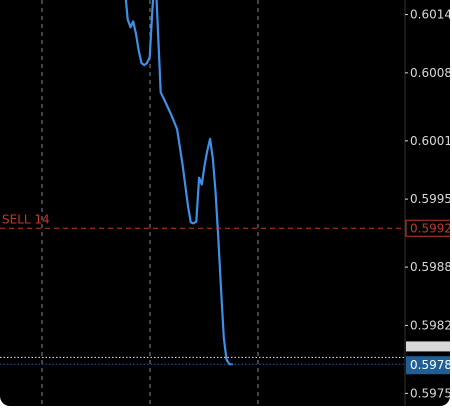  I want to click on price-tick-label: 0.5995, so click(430, 199).